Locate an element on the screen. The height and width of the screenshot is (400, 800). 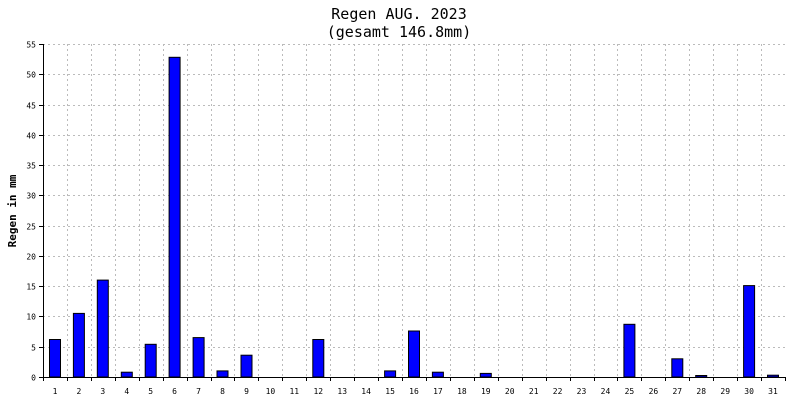
x-tick-label: 25 is located at coordinates (630, 391).